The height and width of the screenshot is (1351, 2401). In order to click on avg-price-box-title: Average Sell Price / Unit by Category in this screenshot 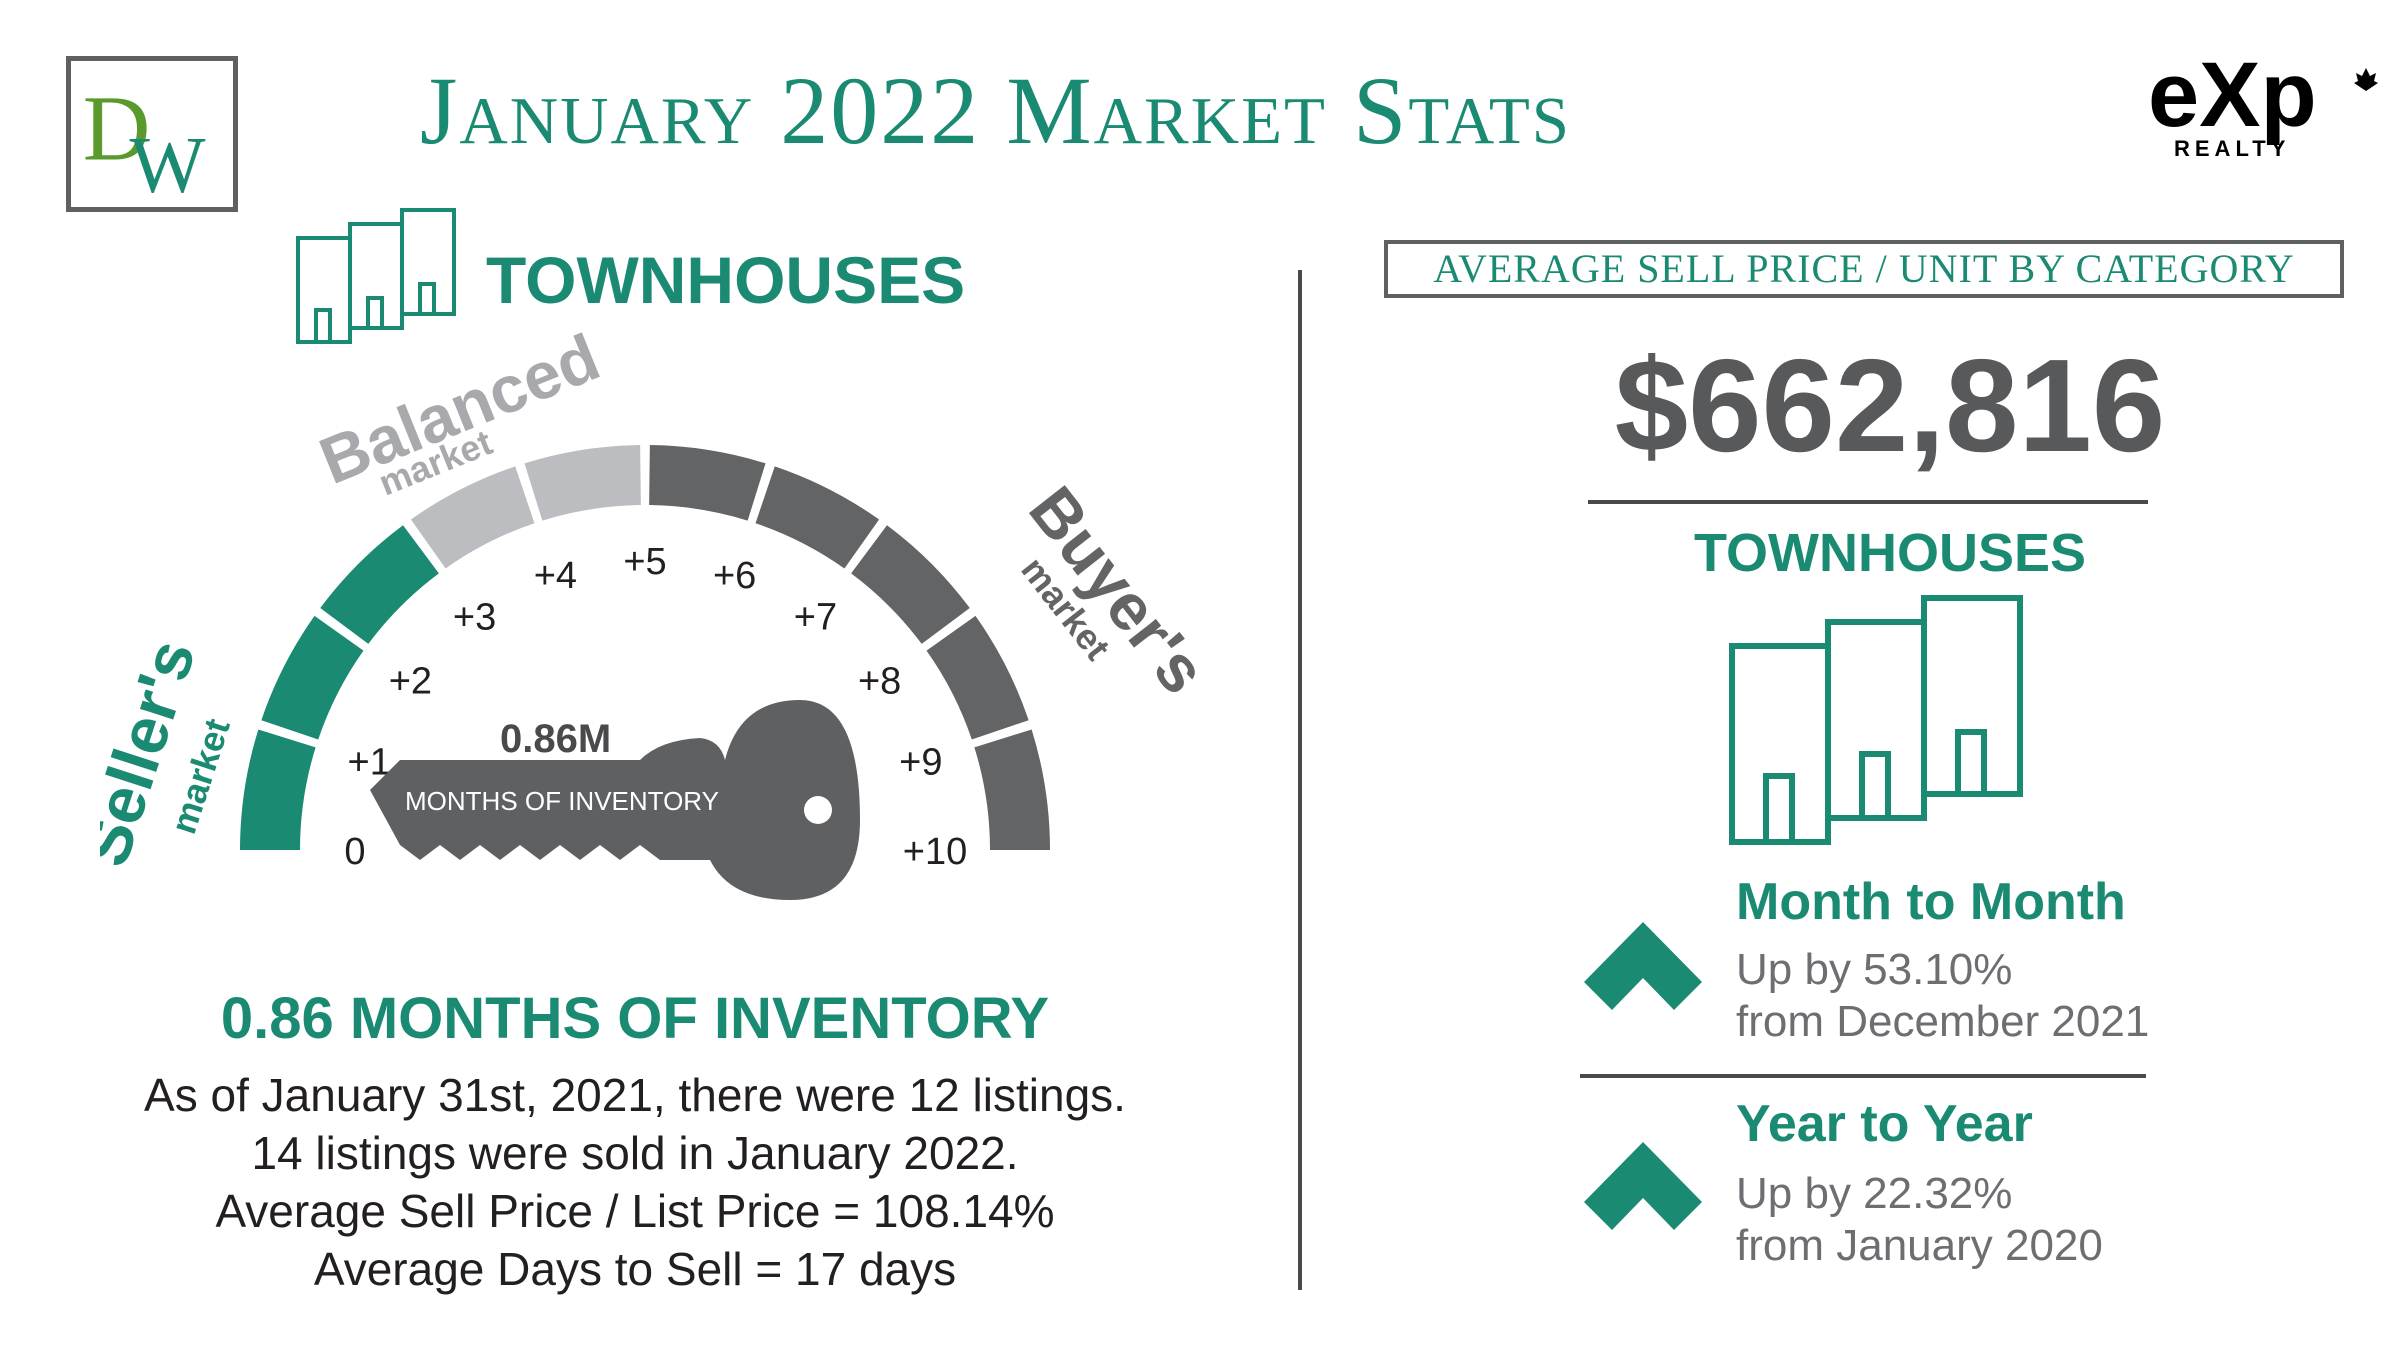, I will do `click(1864, 269)`.